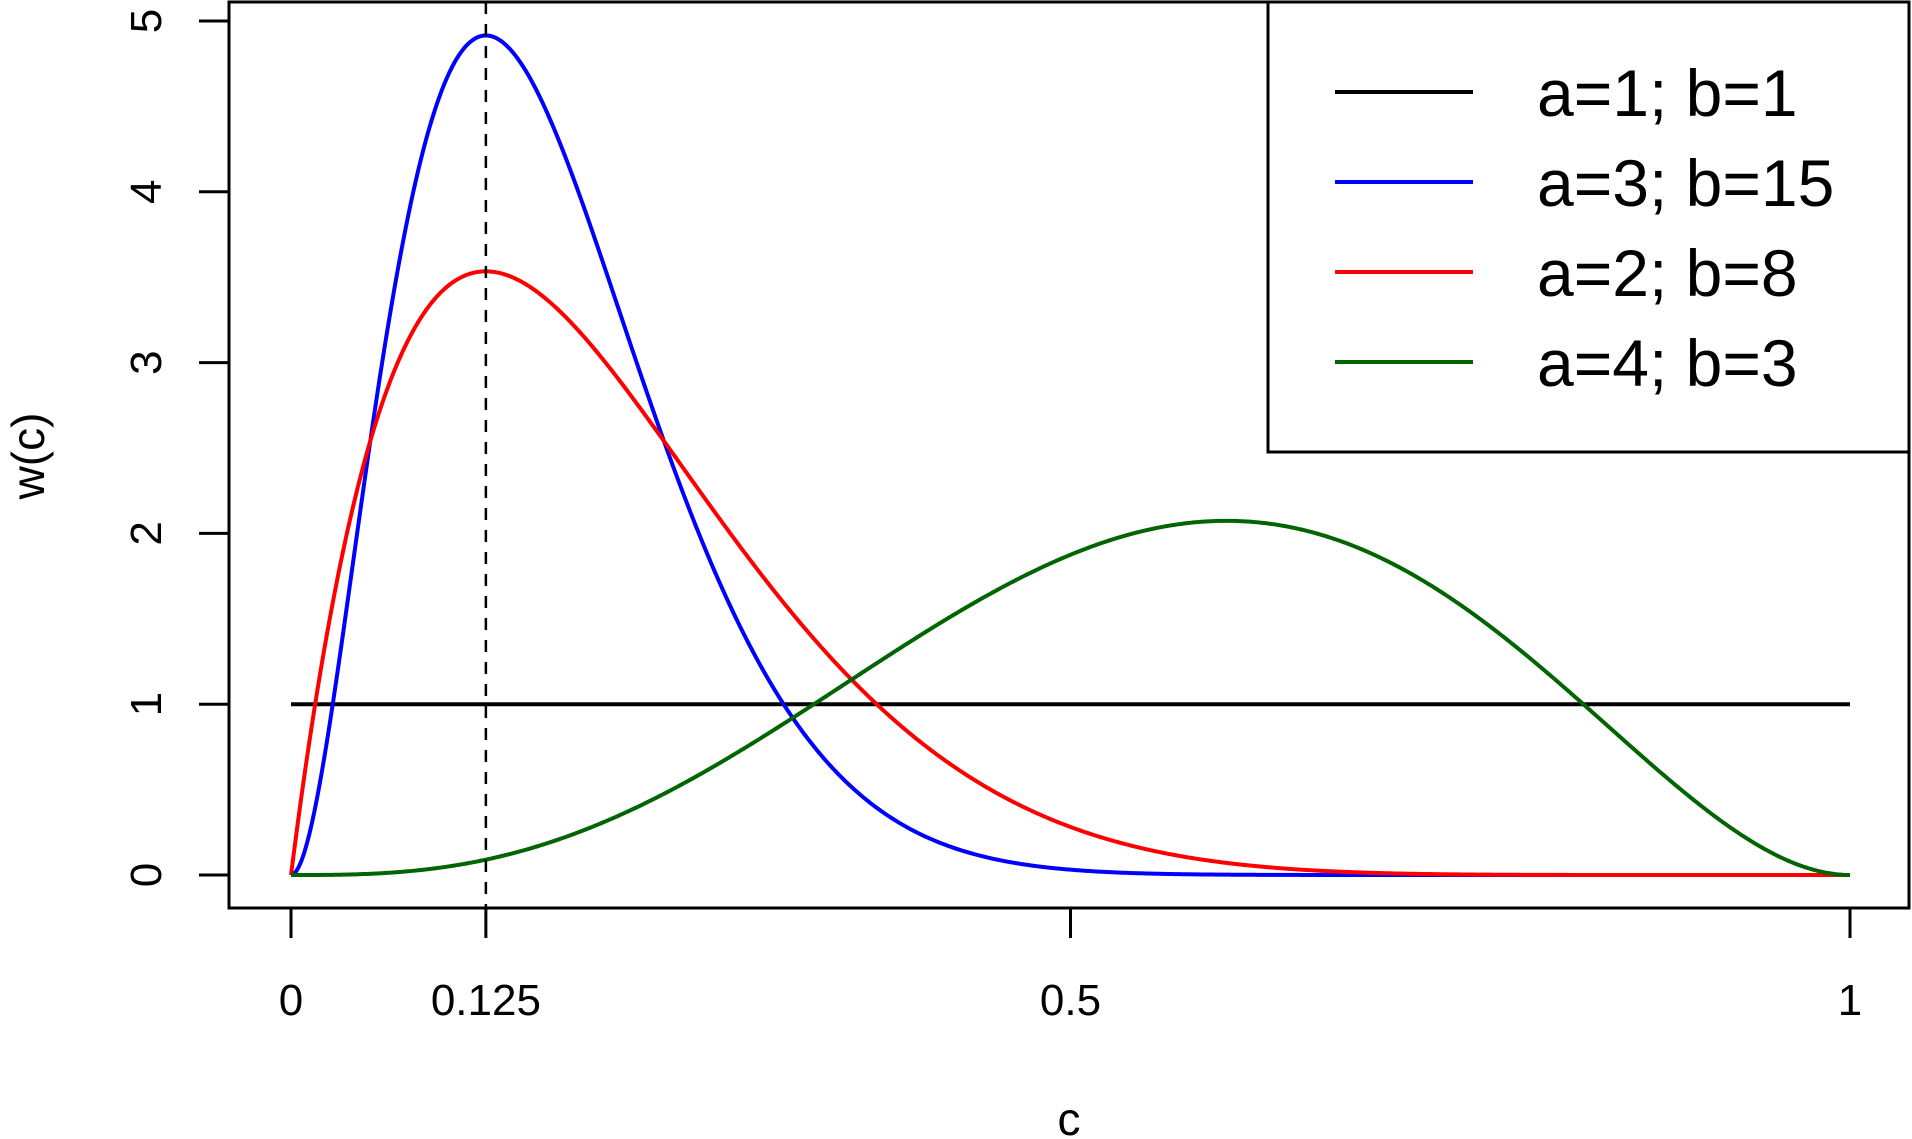 Image resolution: width=1912 pixels, height=1139 pixels. Describe the element at coordinates (146, 875) in the screenshot. I see `y-tick-label: 0` at that location.